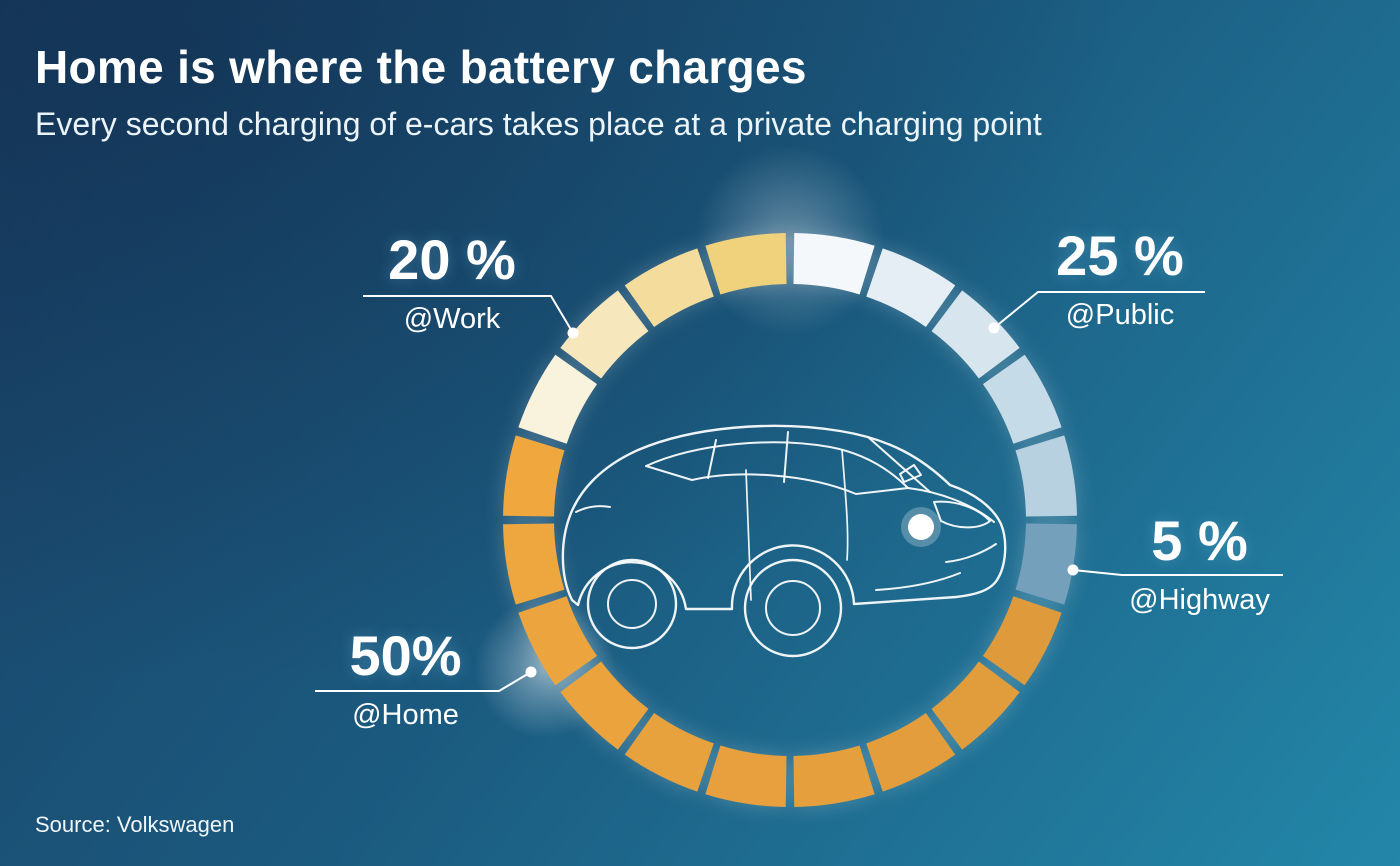 The image size is (1400, 866). I want to click on home-label: @Home, so click(405, 715).